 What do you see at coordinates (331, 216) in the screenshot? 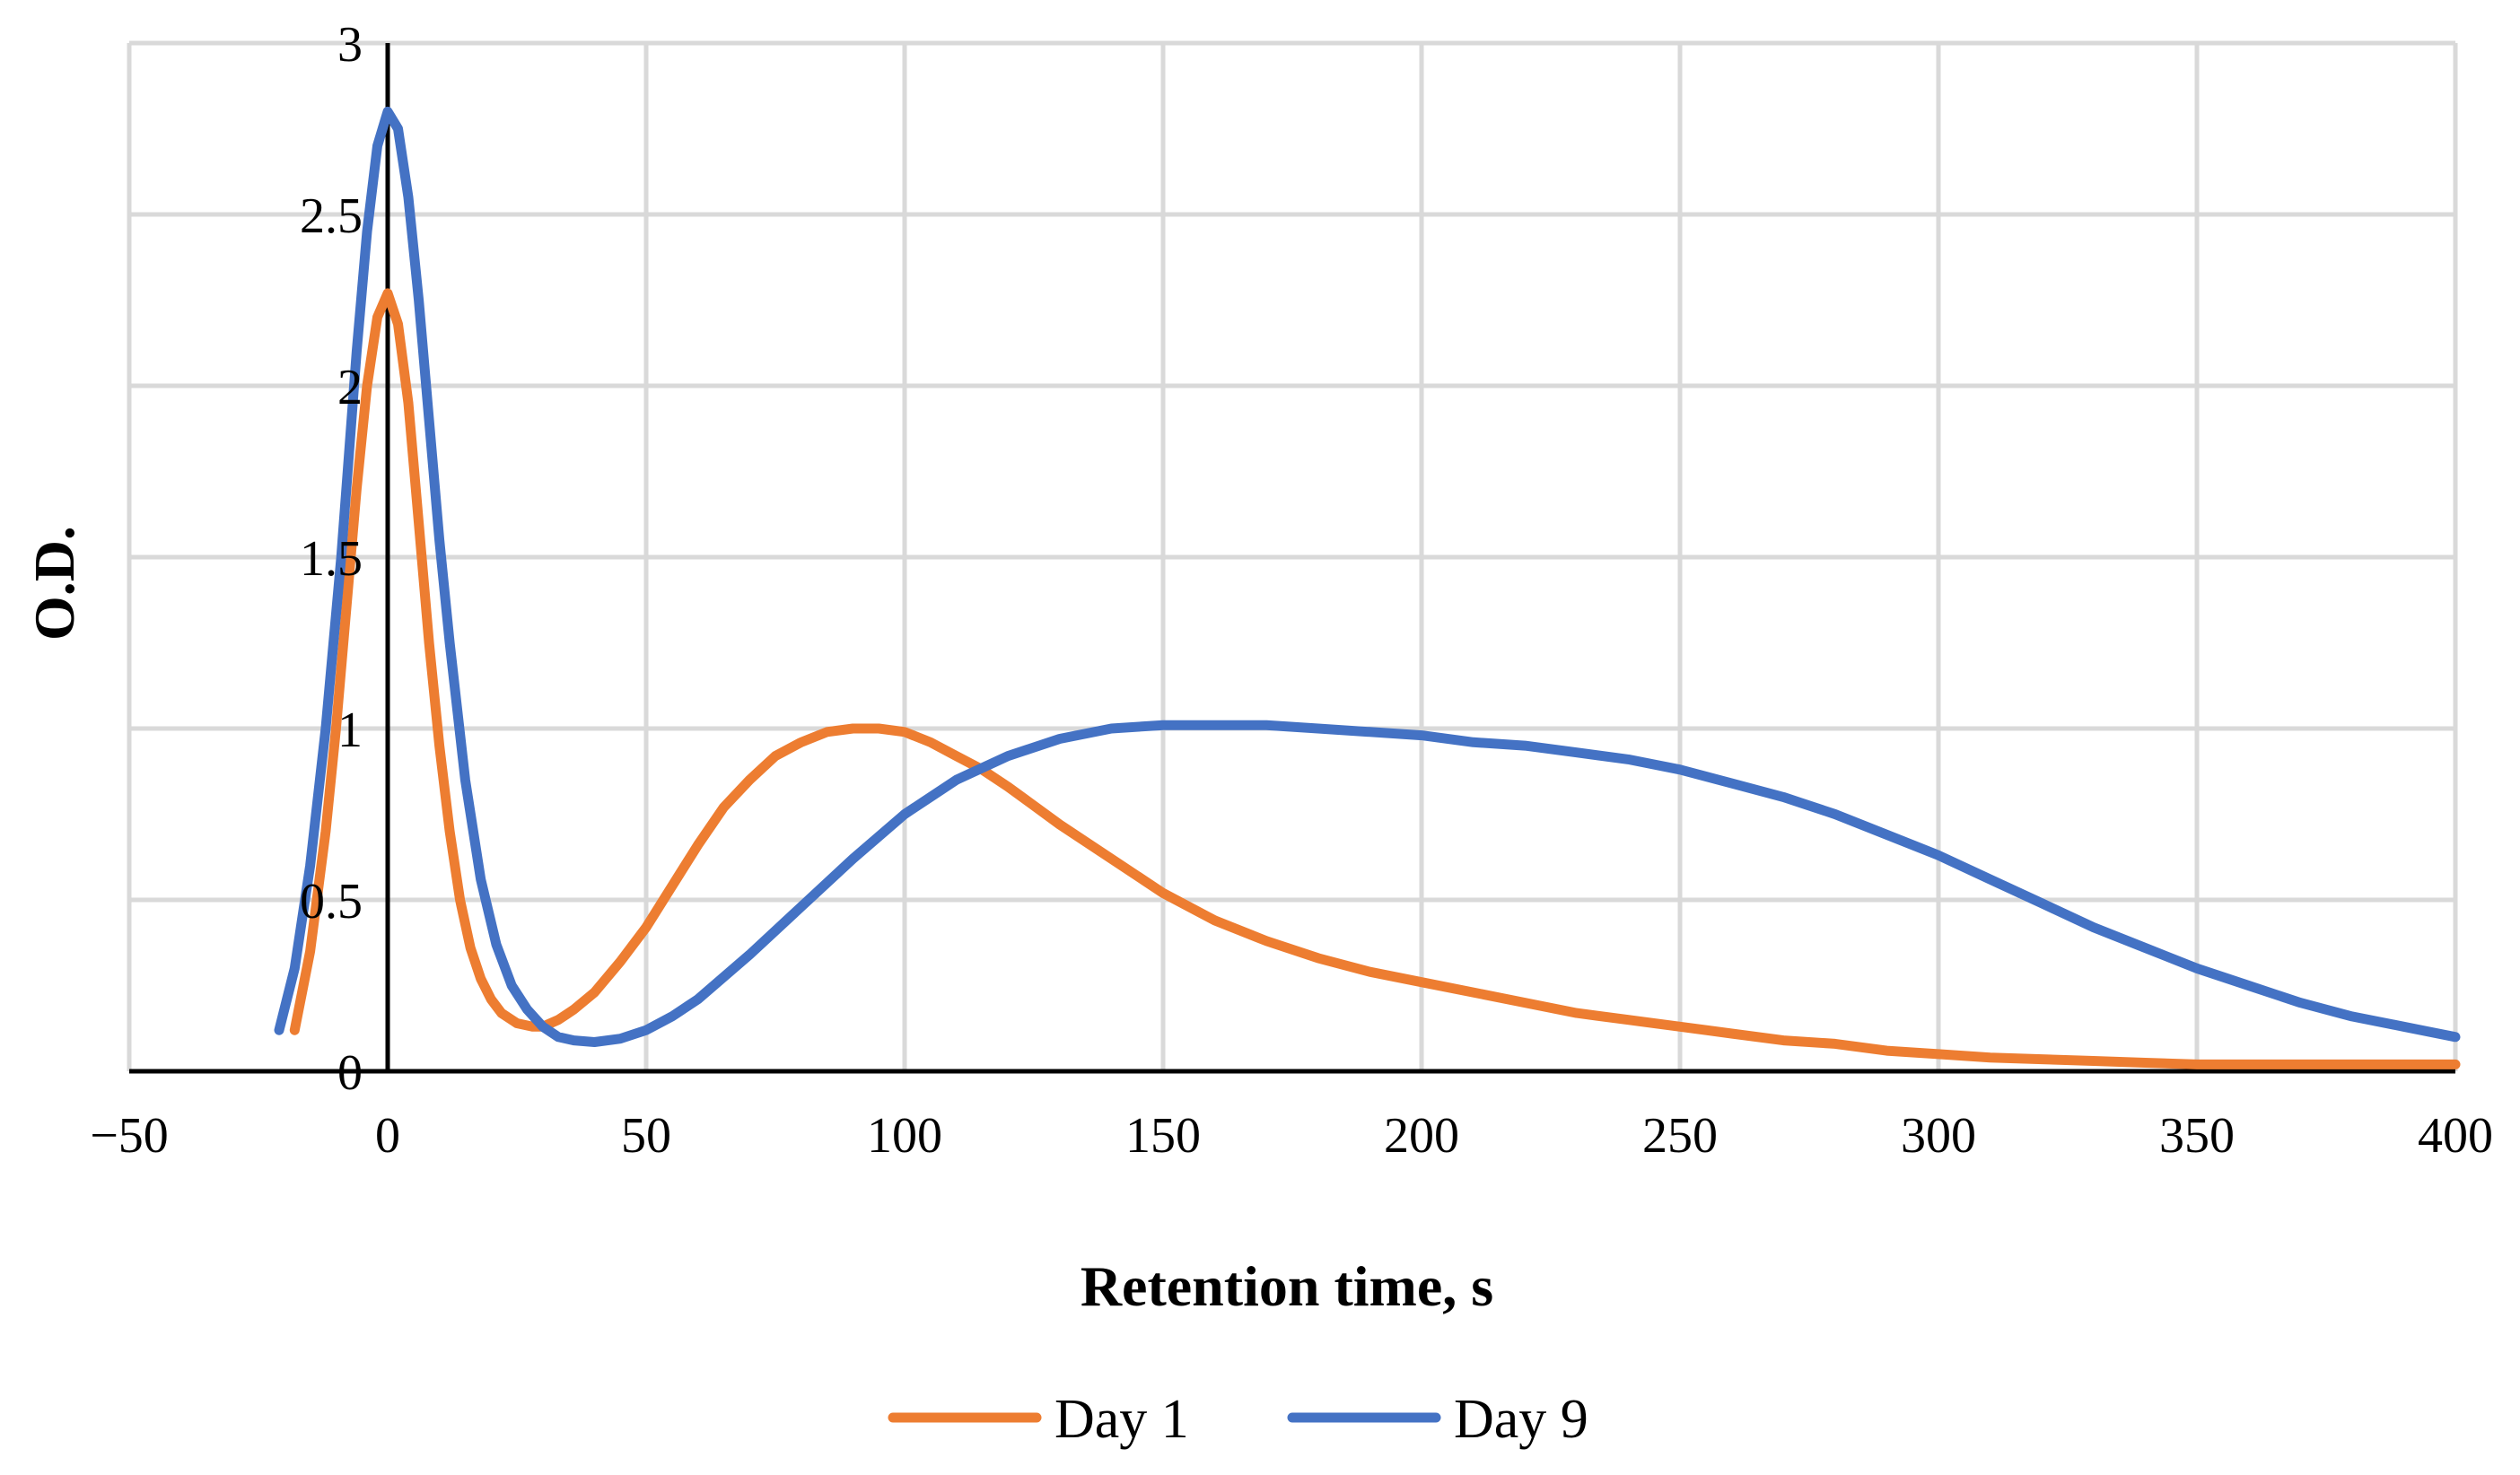
I see `y-tick-label: 2.5` at bounding box center [331, 216].